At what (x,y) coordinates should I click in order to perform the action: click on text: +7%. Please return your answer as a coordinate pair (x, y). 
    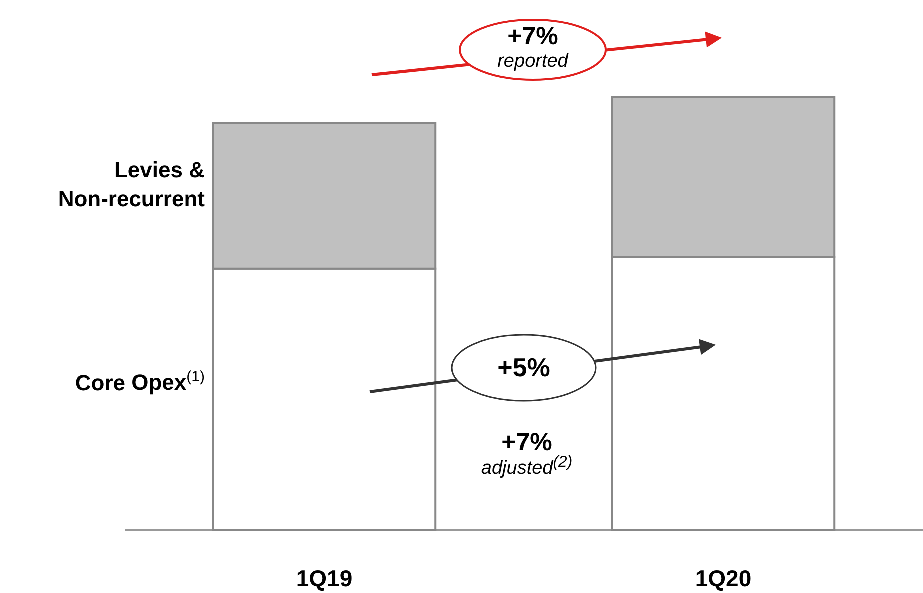
    Looking at the image, I should click on (533, 37).